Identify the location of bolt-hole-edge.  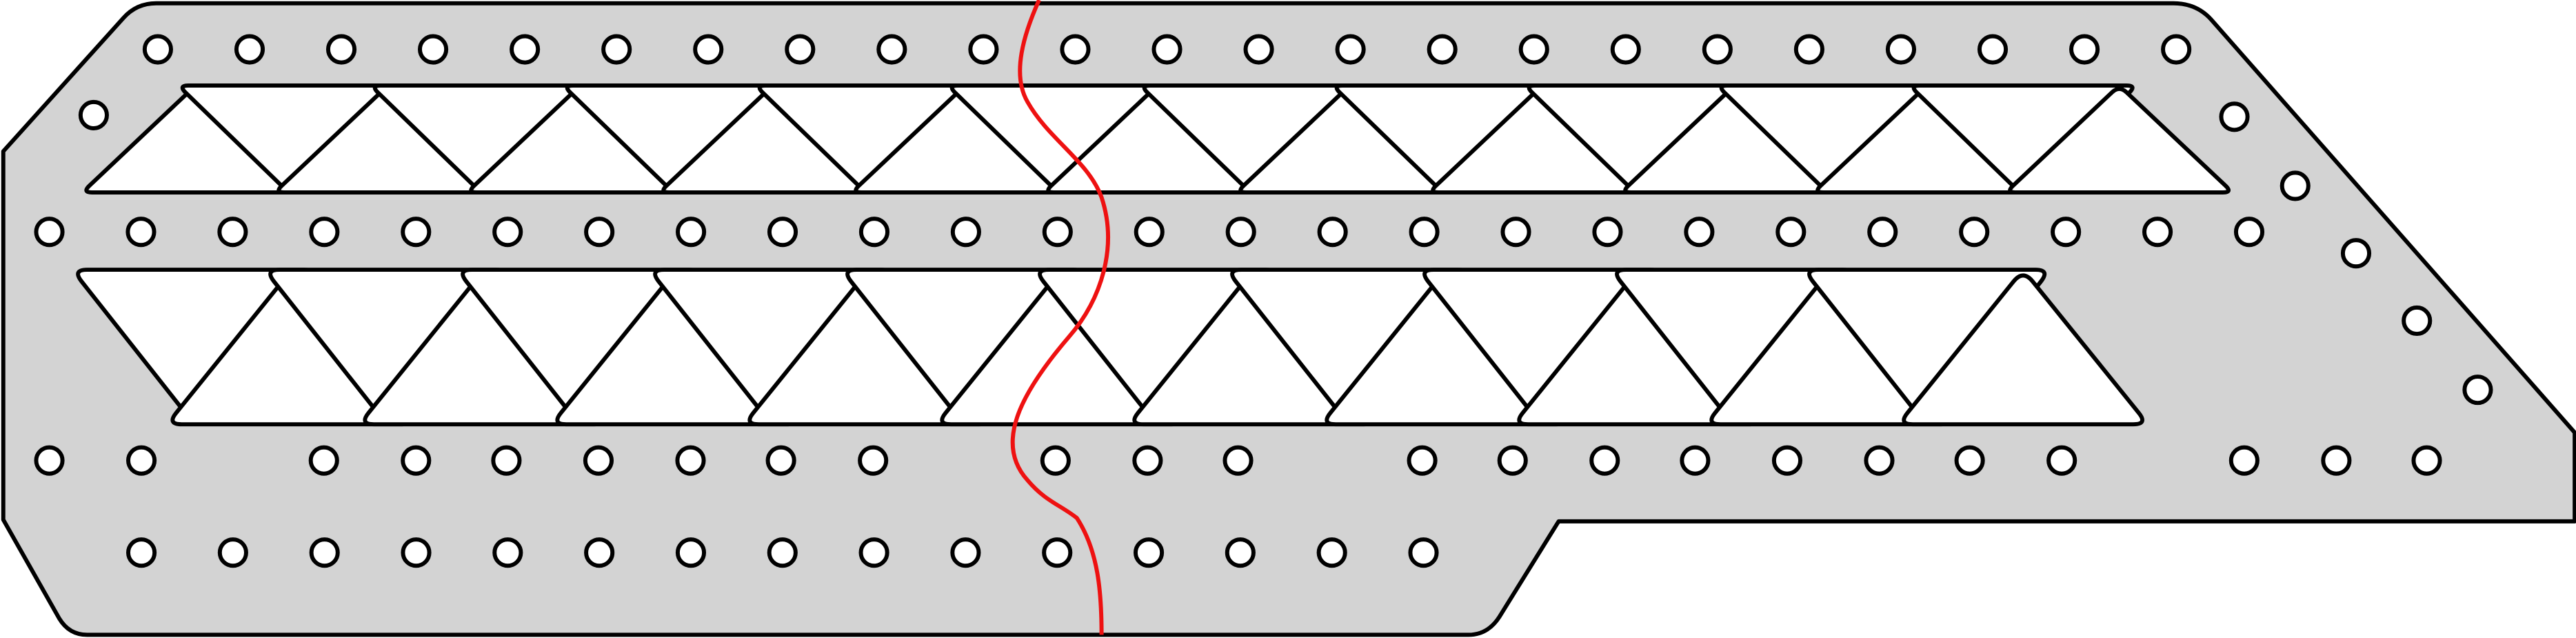
(93, 114).